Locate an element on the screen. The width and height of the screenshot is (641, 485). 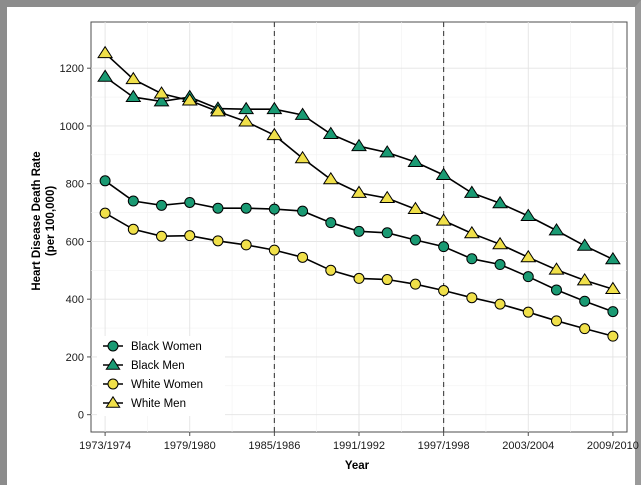
y-tick-label: 200 is located at coordinates (75, 358).